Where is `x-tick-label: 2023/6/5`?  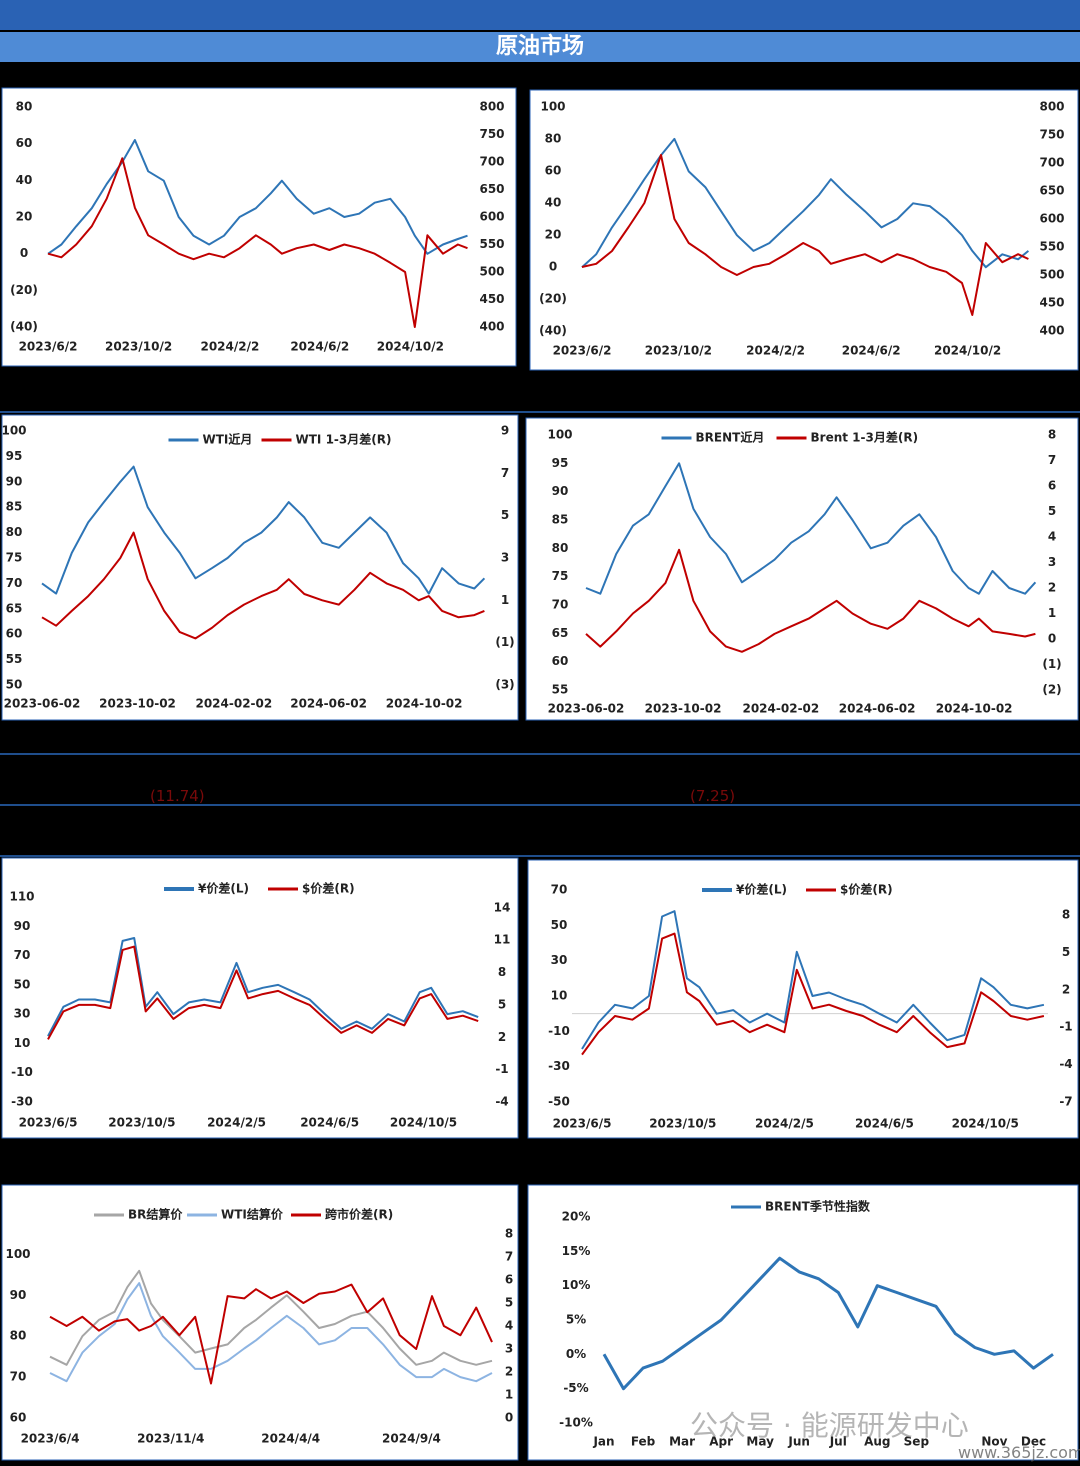
x-tick-label: 2023/6/5 is located at coordinates (582, 1124).